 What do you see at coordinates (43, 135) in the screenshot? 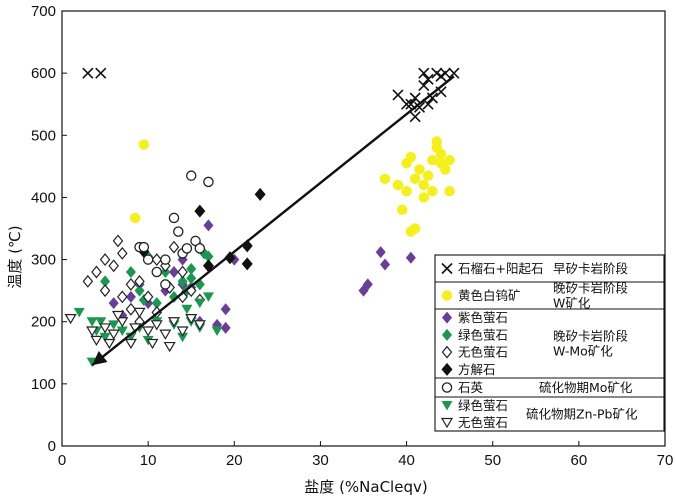
I see `y-tick-label: 500` at bounding box center [43, 135].